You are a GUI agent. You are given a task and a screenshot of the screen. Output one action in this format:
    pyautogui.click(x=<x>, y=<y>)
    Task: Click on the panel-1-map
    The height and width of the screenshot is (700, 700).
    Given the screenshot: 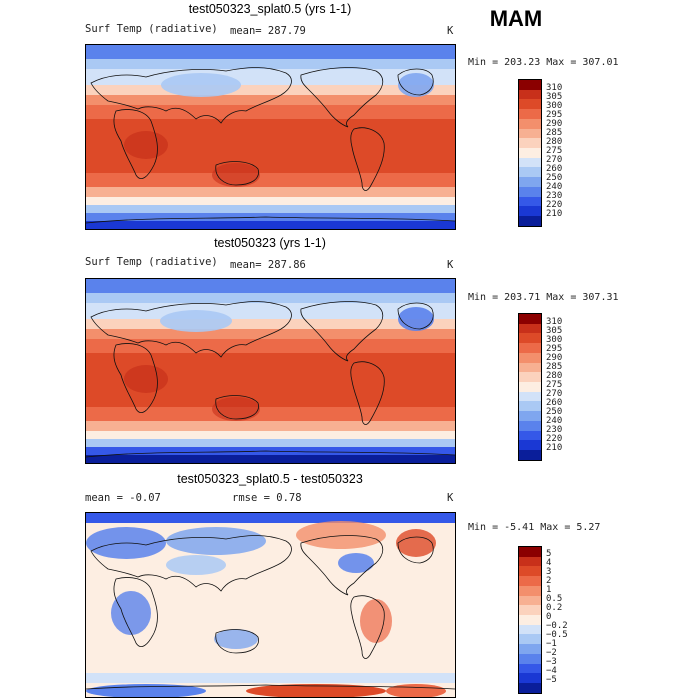 What is the action you would take?
    pyautogui.click(x=270, y=137)
    